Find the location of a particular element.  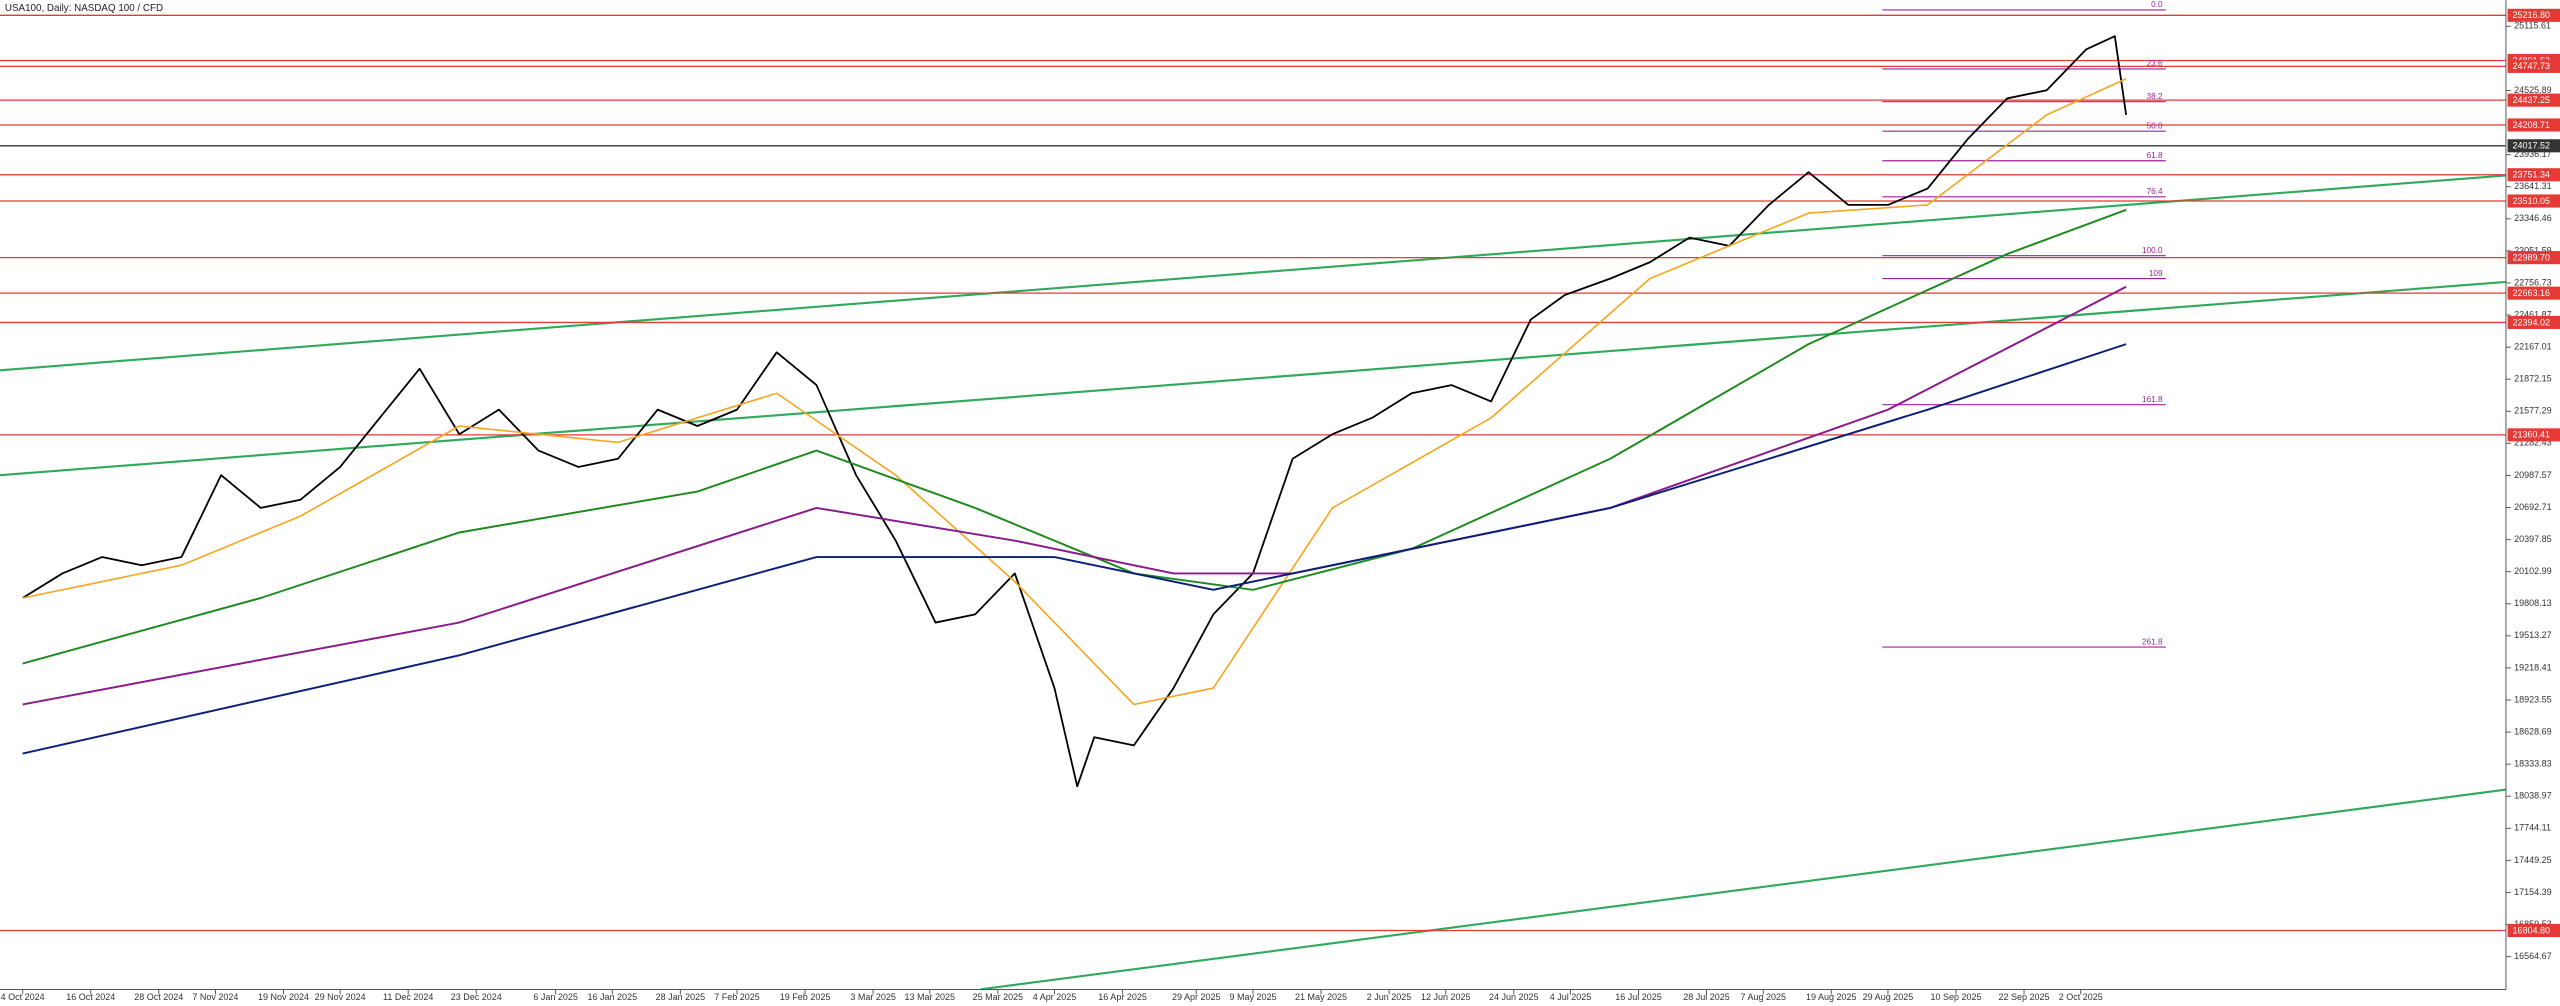

fib-label: 38.2 is located at coordinates (2155, 96).